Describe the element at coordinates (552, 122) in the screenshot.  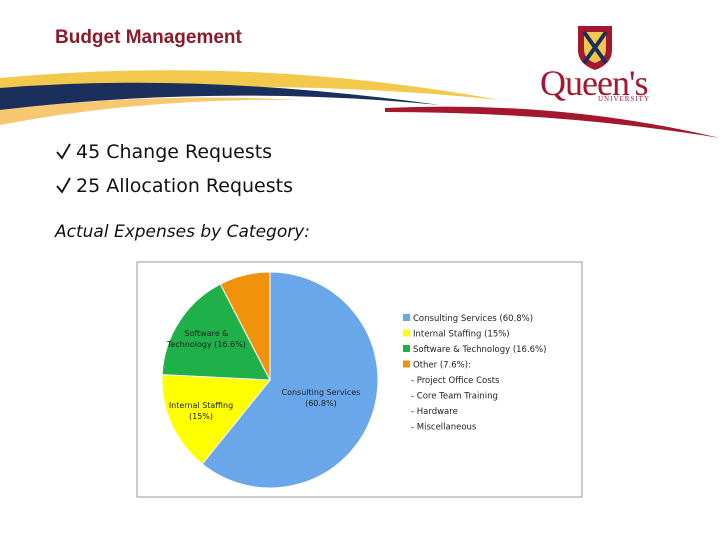
I see `swoosh-red` at that location.